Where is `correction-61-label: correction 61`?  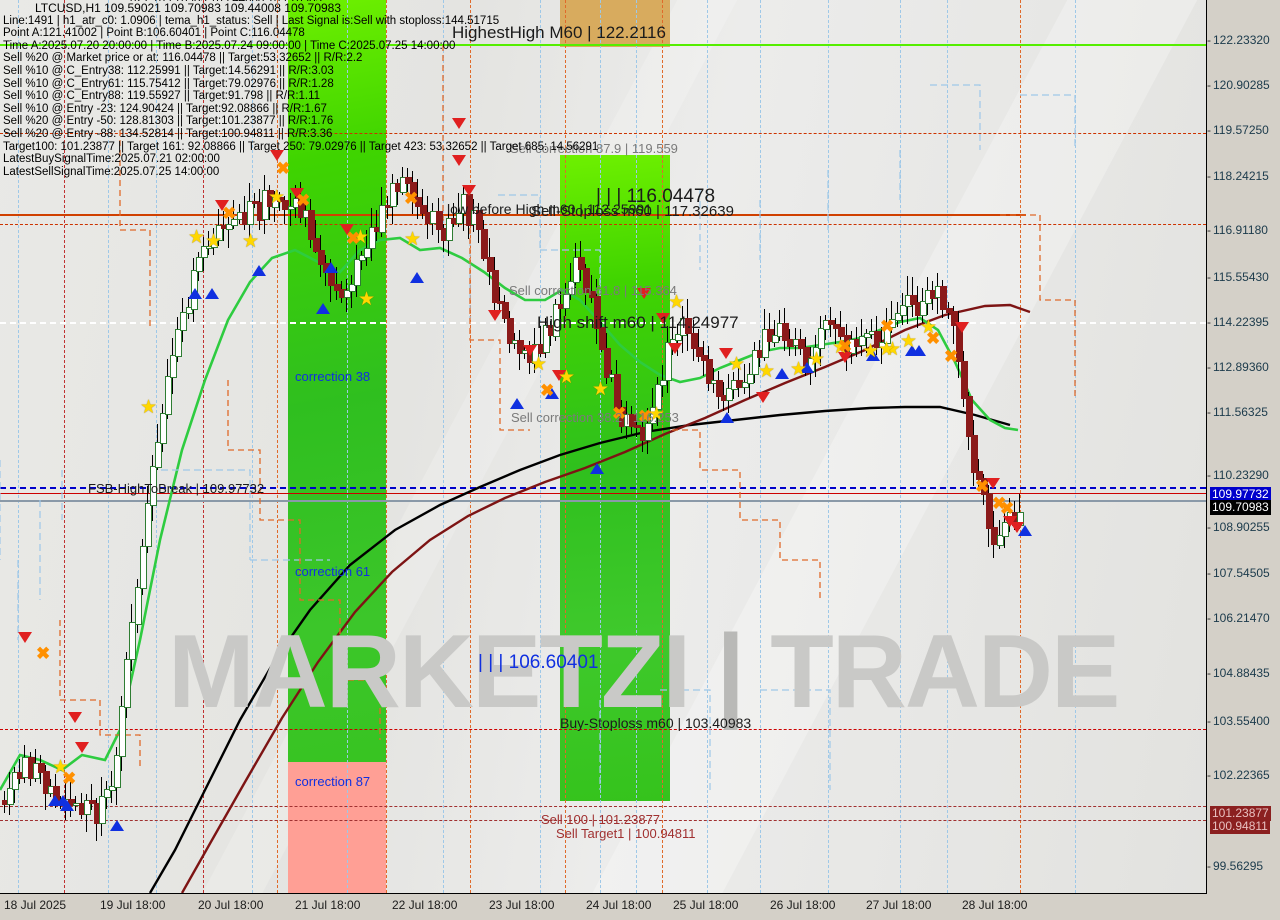
correction-61-label: correction 61 is located at coordinates (333, 571).